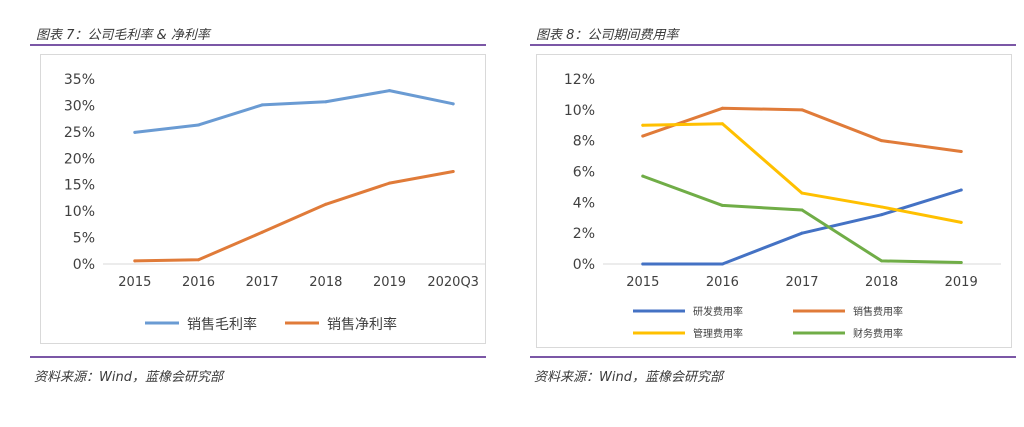  What do you see at coordinates (123, 35) in the screenshot?
I see `left-chart-title: 图表 7：公司毛利率 & 净利率` at bounding box center [123, 35].